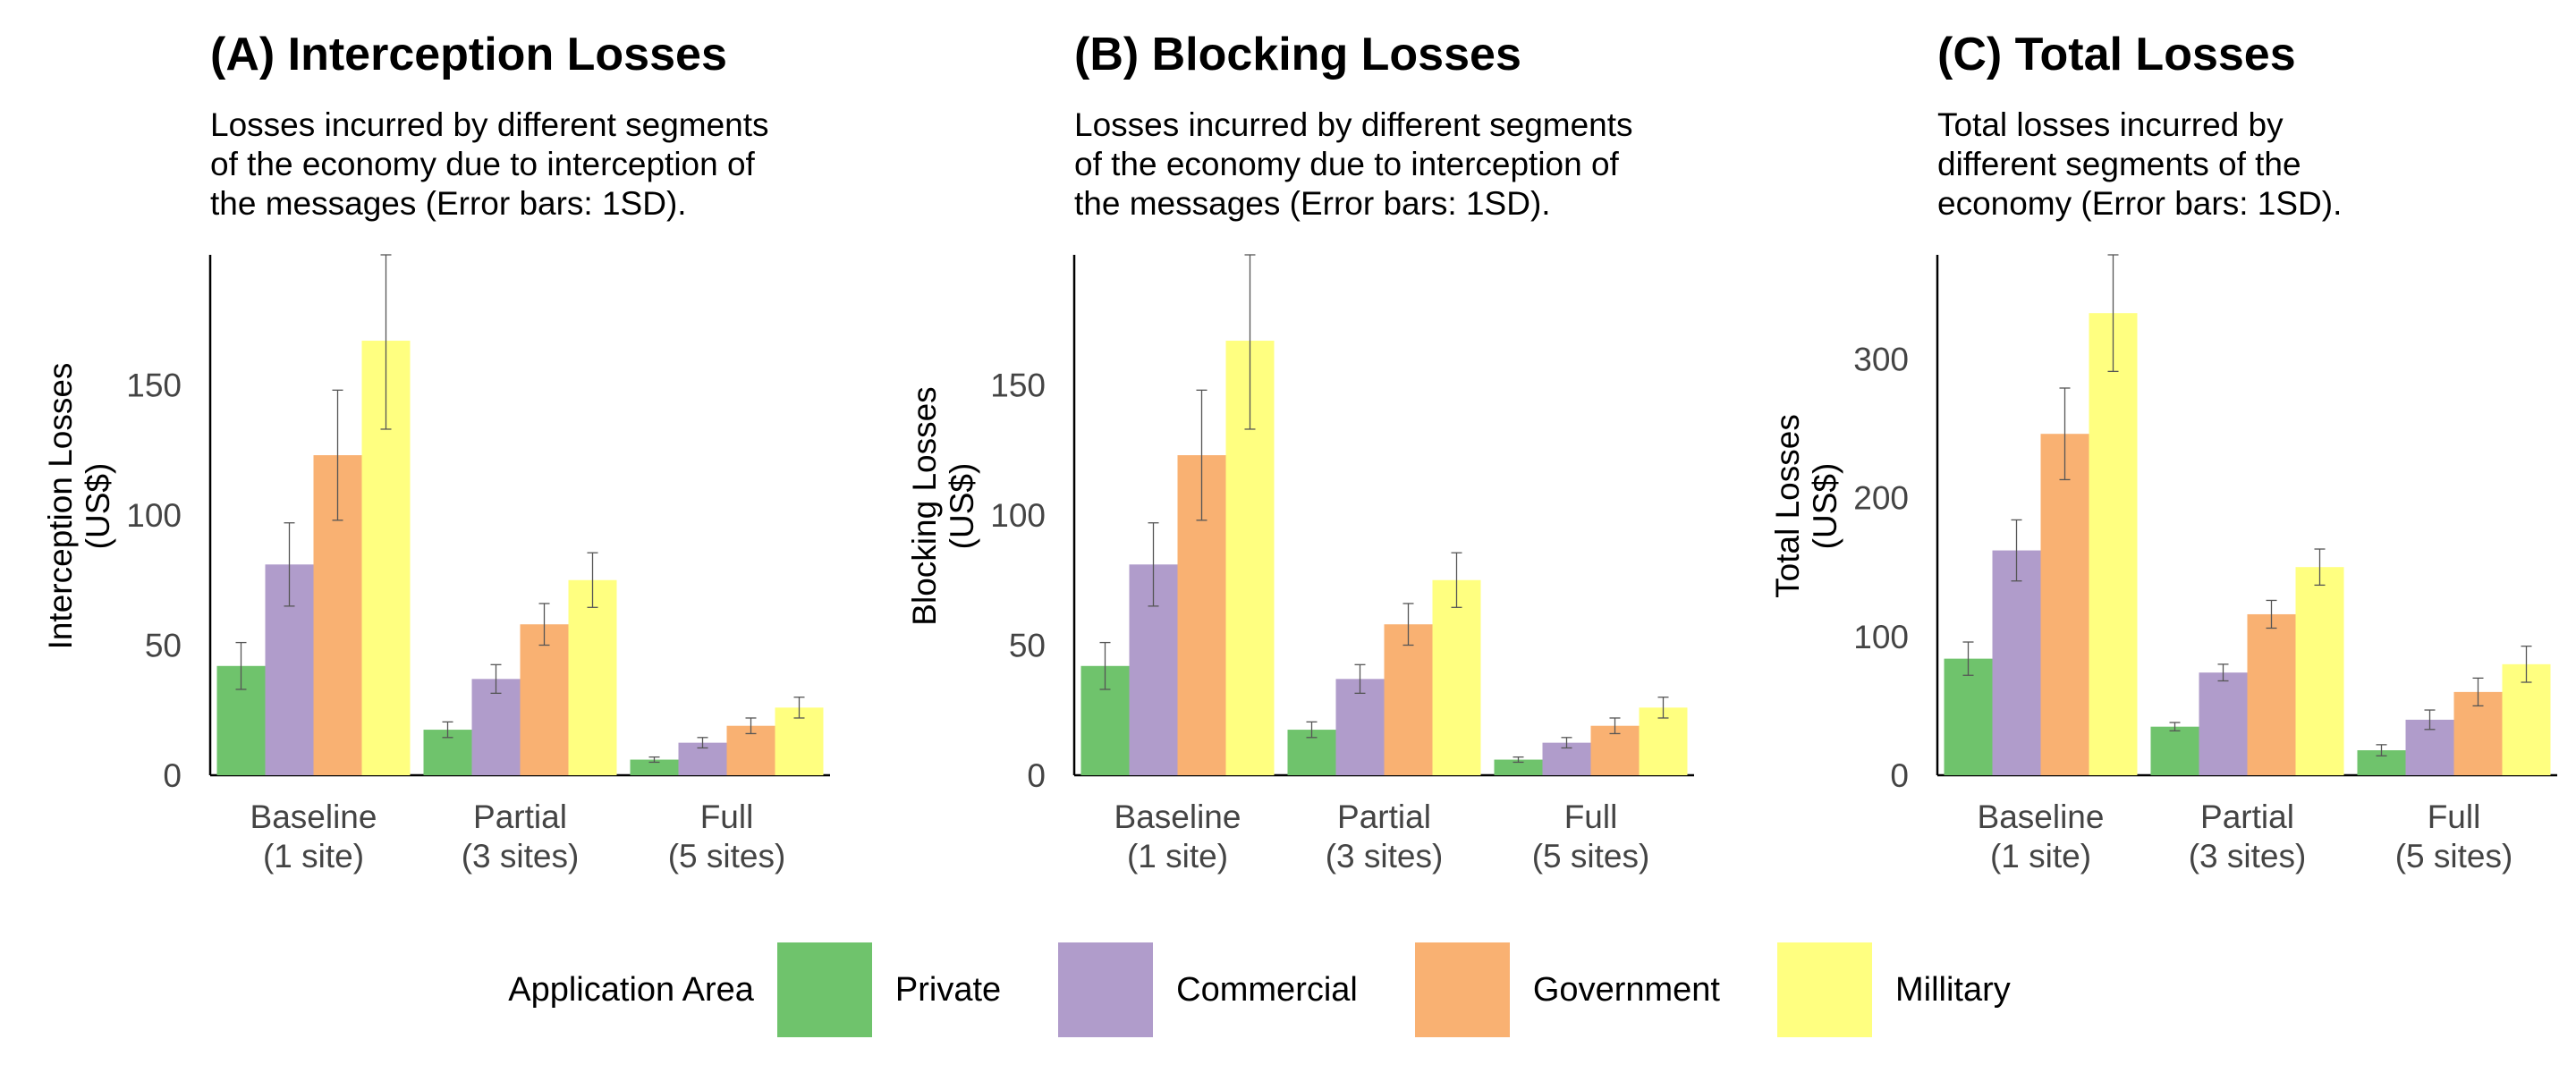 The width and height of the screenshot is (2576, 1073). What do you see at coordinates (631, 989) in the screenshot?
I see `legend-title: Application Area` at bounding box center [631, 989].